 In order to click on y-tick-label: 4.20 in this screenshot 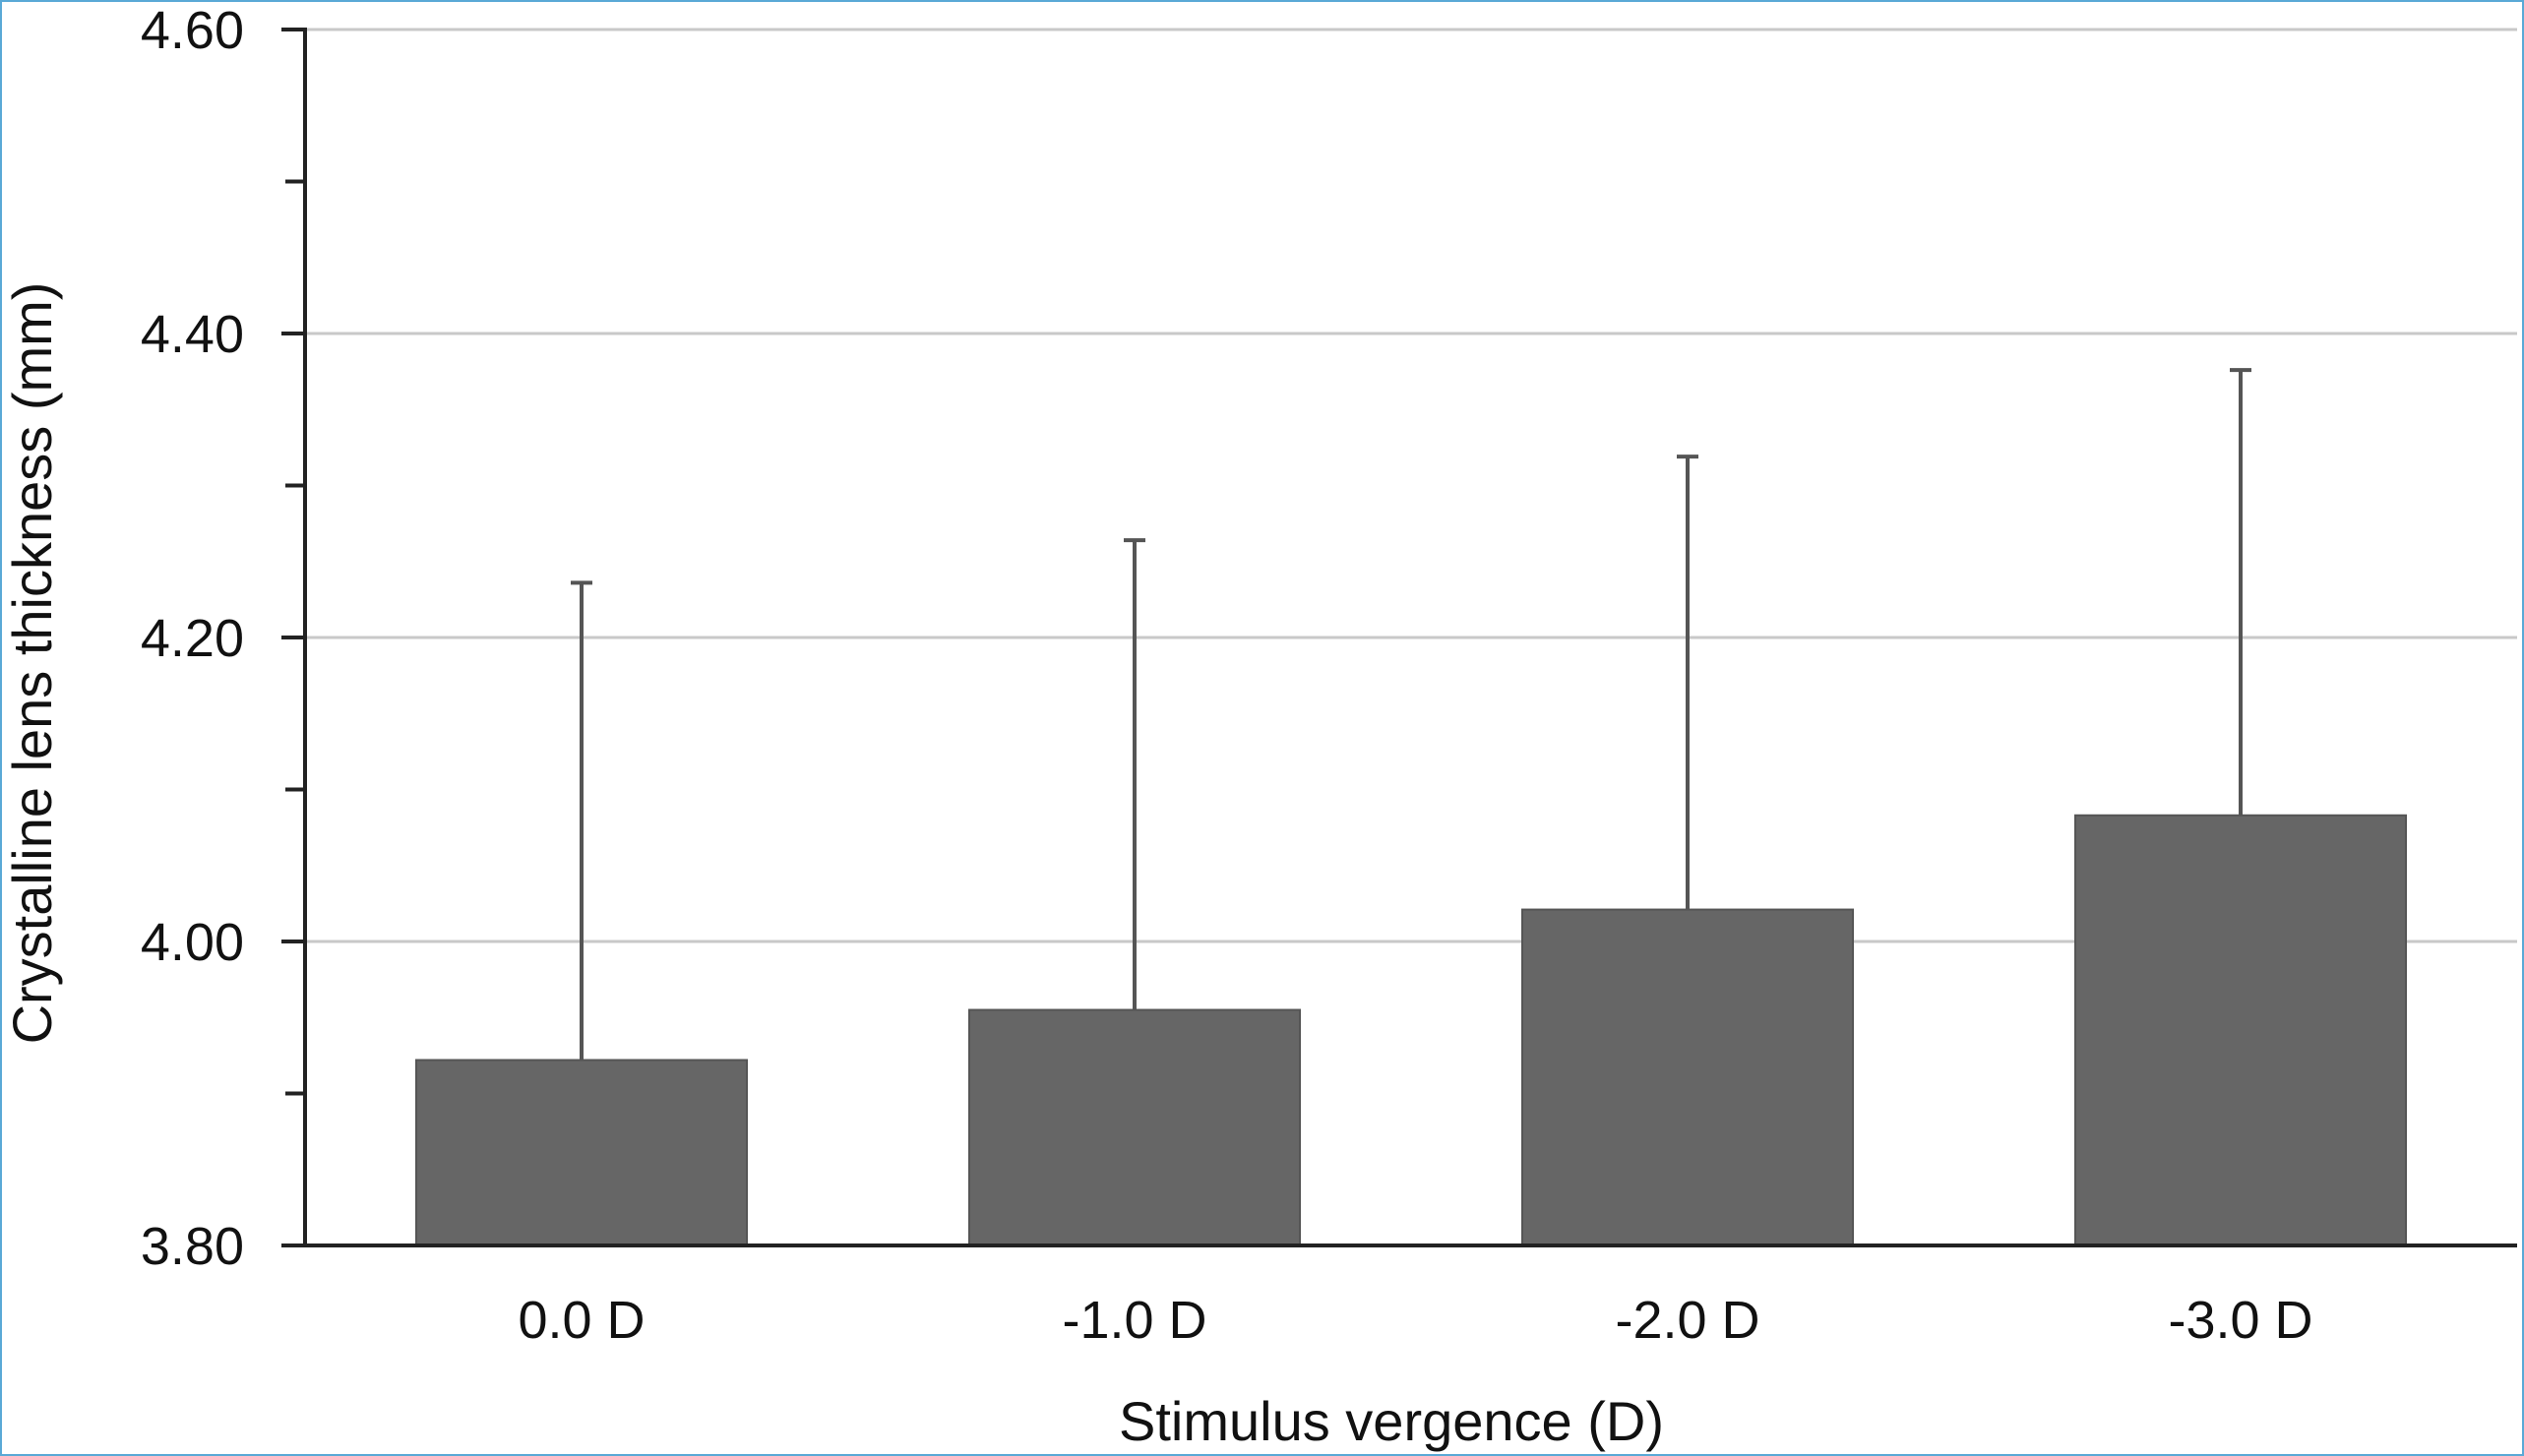, I will do `click(192, 638)`.